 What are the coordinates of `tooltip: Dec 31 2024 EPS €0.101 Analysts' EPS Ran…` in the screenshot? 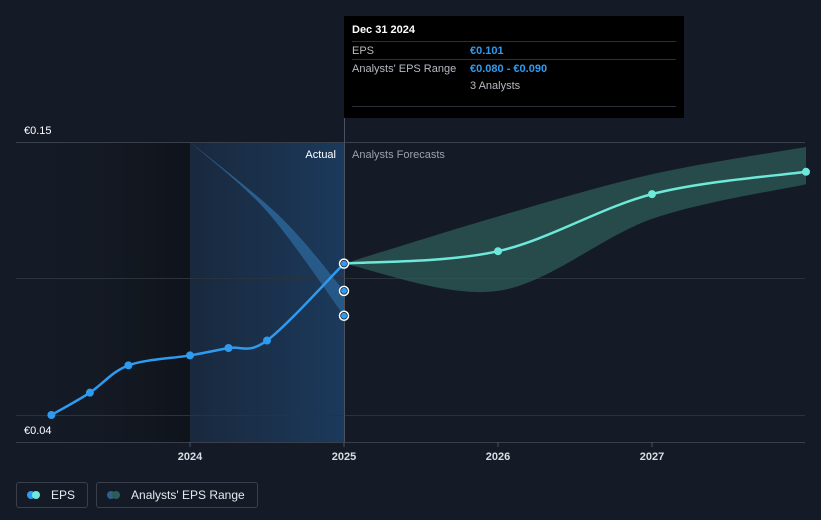 It's located at (514, 67).